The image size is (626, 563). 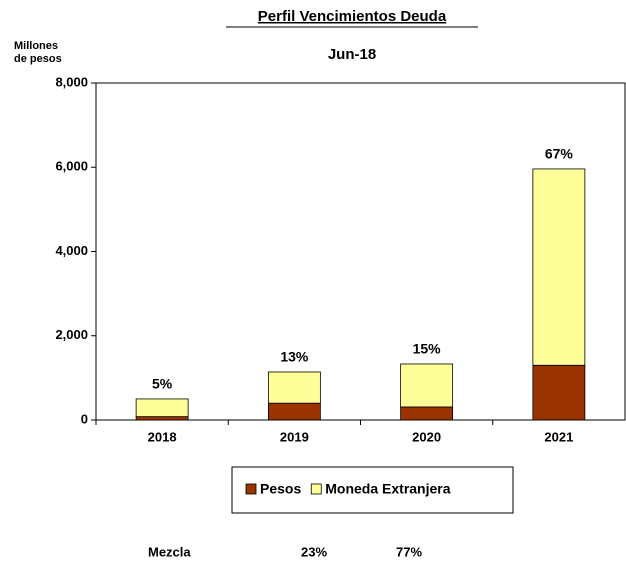 What do you see at coordinates (294, 436) in the screenshot?
I see `x-tick-label: 2019` at bounding box center [294, 436].